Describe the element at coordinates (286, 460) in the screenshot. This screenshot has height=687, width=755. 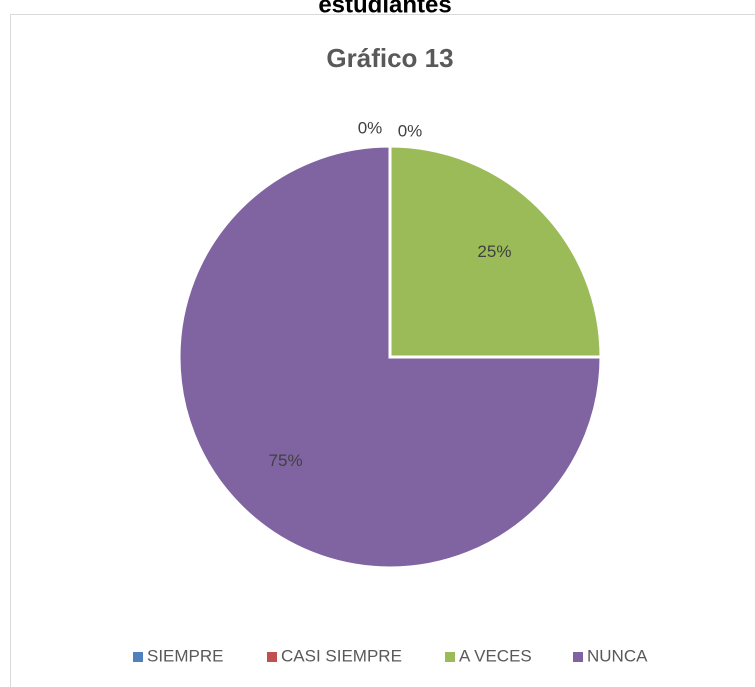
I see `data-label: 75%` at that location.